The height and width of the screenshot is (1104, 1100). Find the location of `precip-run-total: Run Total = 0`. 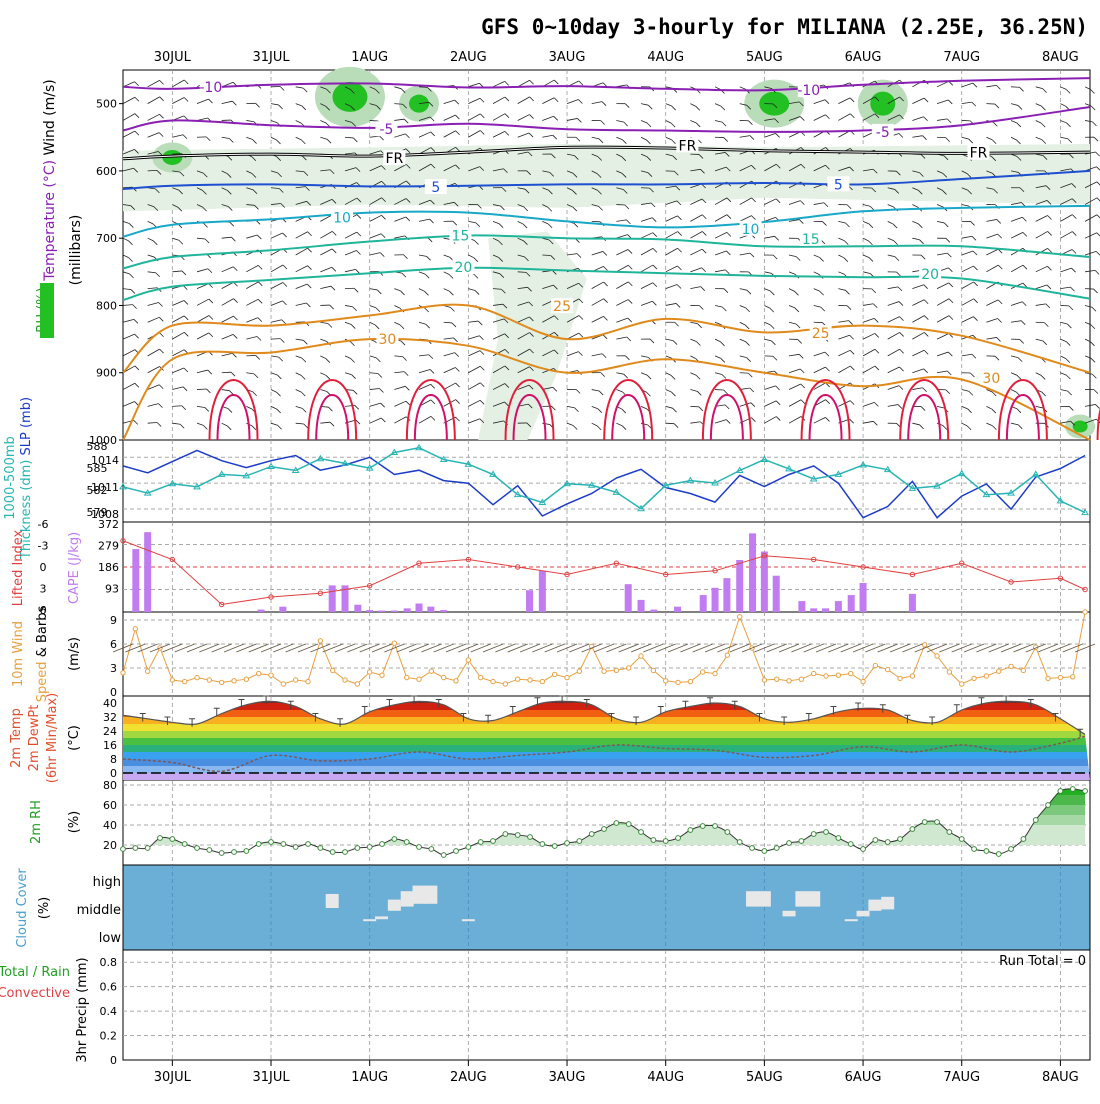

precip-run-total: Run Total = 0 is located at coordinates (1042, 961).